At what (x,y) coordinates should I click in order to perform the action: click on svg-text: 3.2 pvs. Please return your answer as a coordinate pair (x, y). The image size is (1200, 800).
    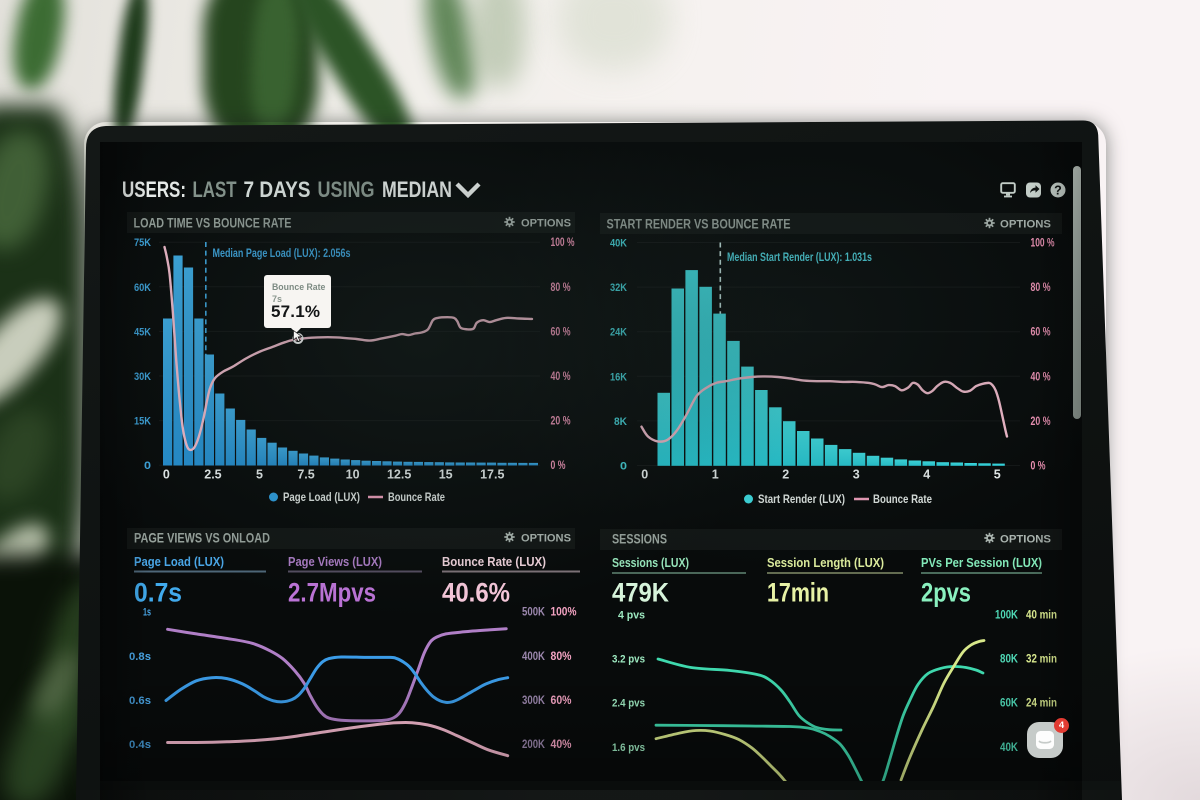
    Looking at the image, I should click on (628, 660).